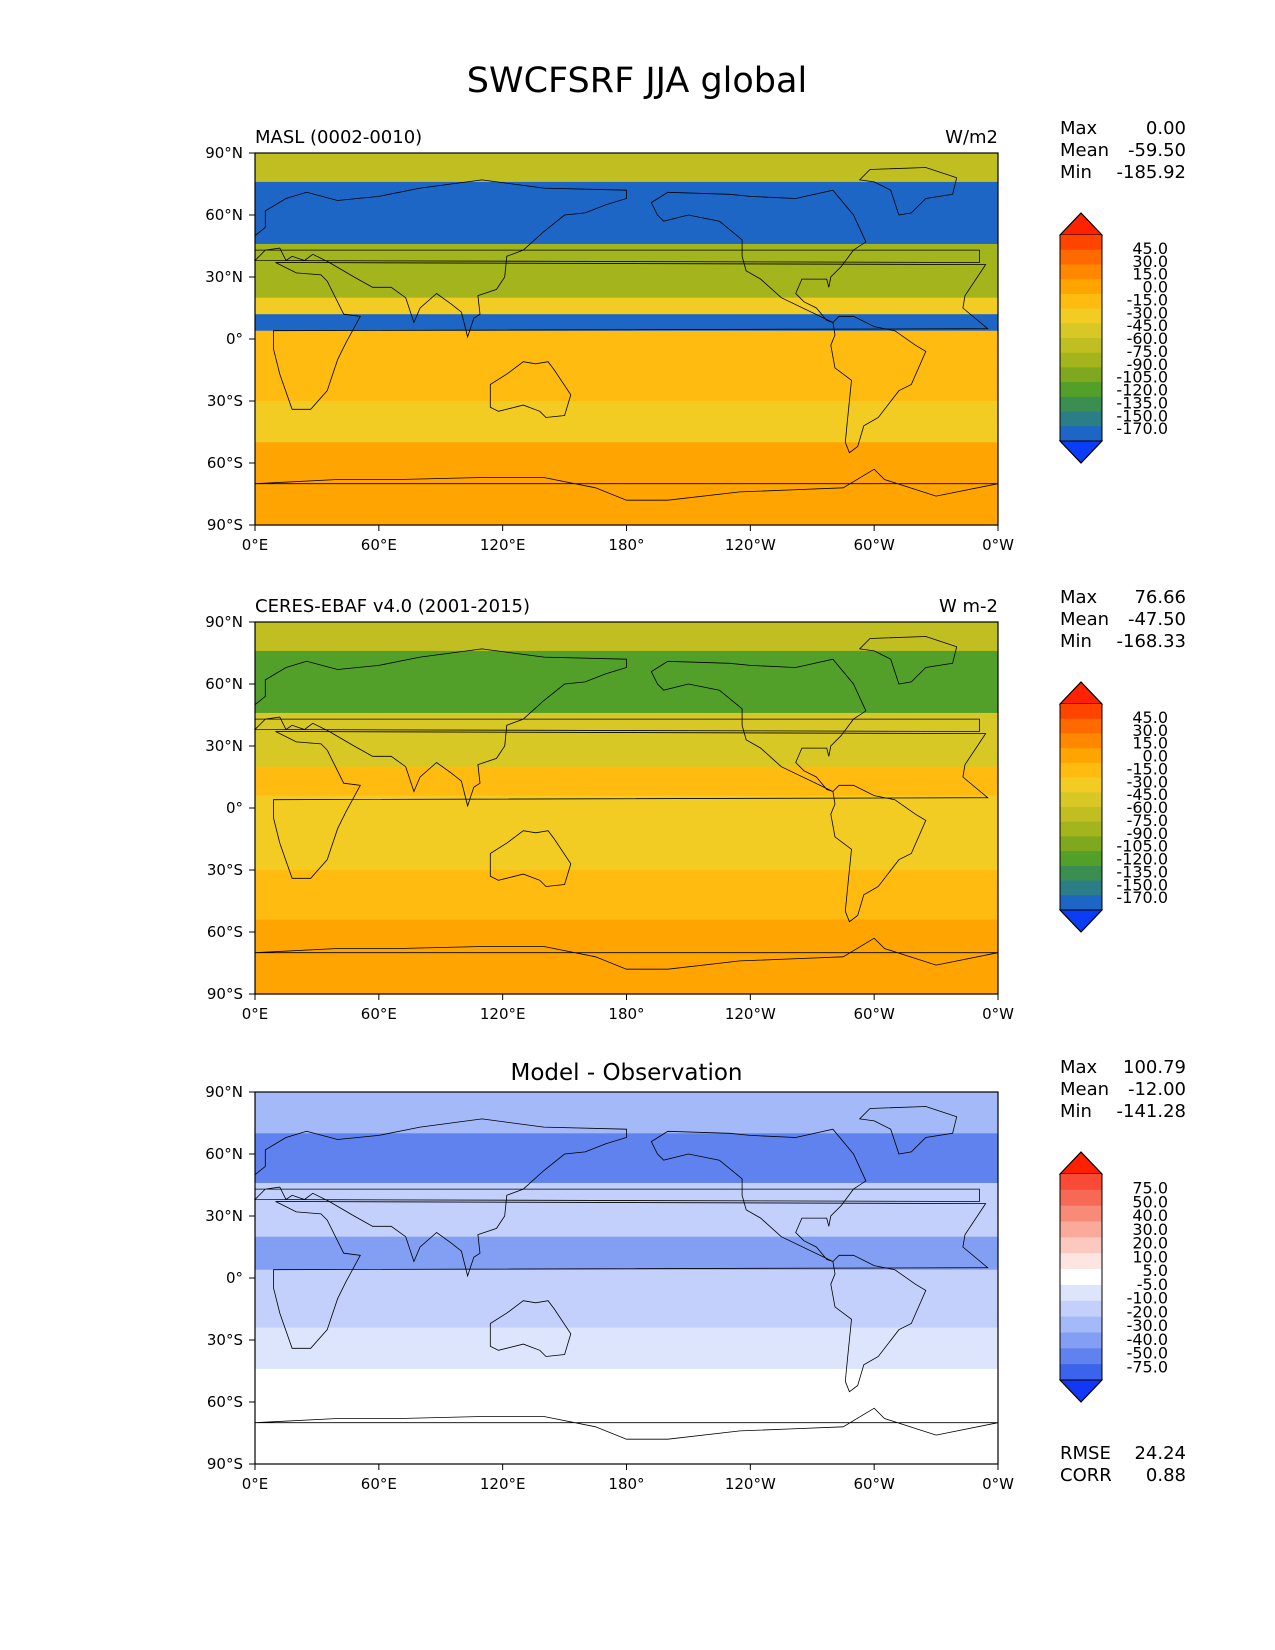 Image resolution: width=1275 pixels, height=1650 pixels. I want to click on colorbar-label: -40.0, so click(1147, 1339).